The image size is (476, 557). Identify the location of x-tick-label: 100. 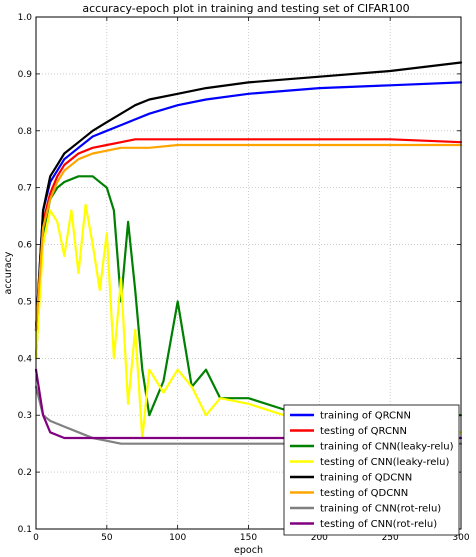
(177, 538).